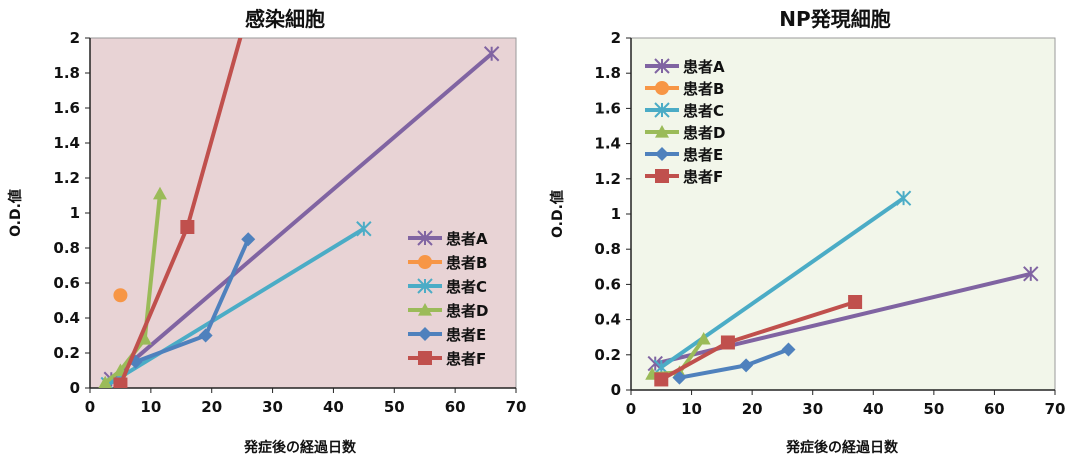 The image size is (1072, 459). I want to click on chart-title: NP発現細胞, so click(834, 19).